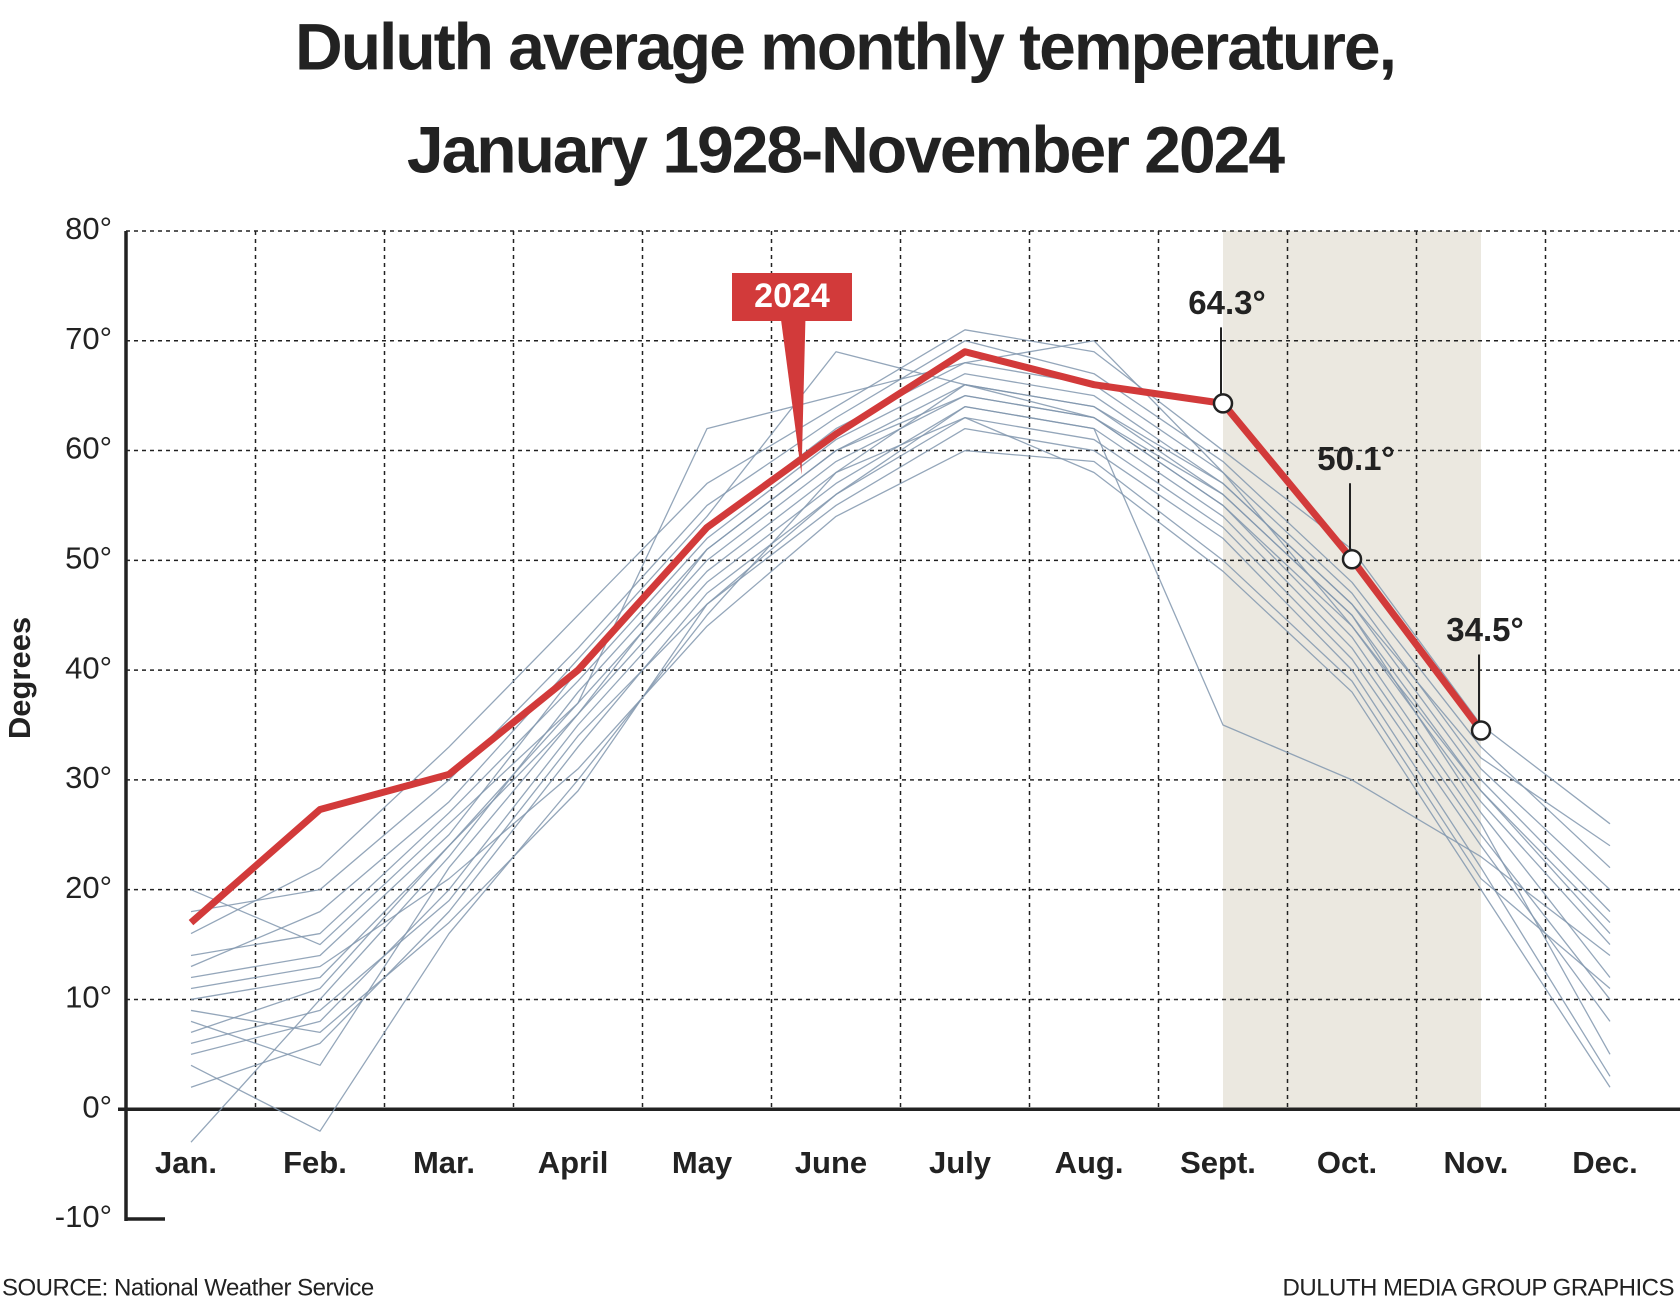  I want to click on value-label: 50.1°, so click(1355, 458).